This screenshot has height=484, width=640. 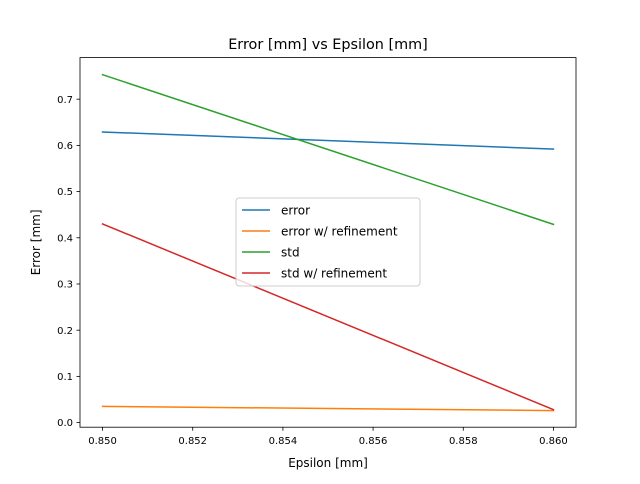 I want to click on legend-entry: error, so click(x=295, y=211).